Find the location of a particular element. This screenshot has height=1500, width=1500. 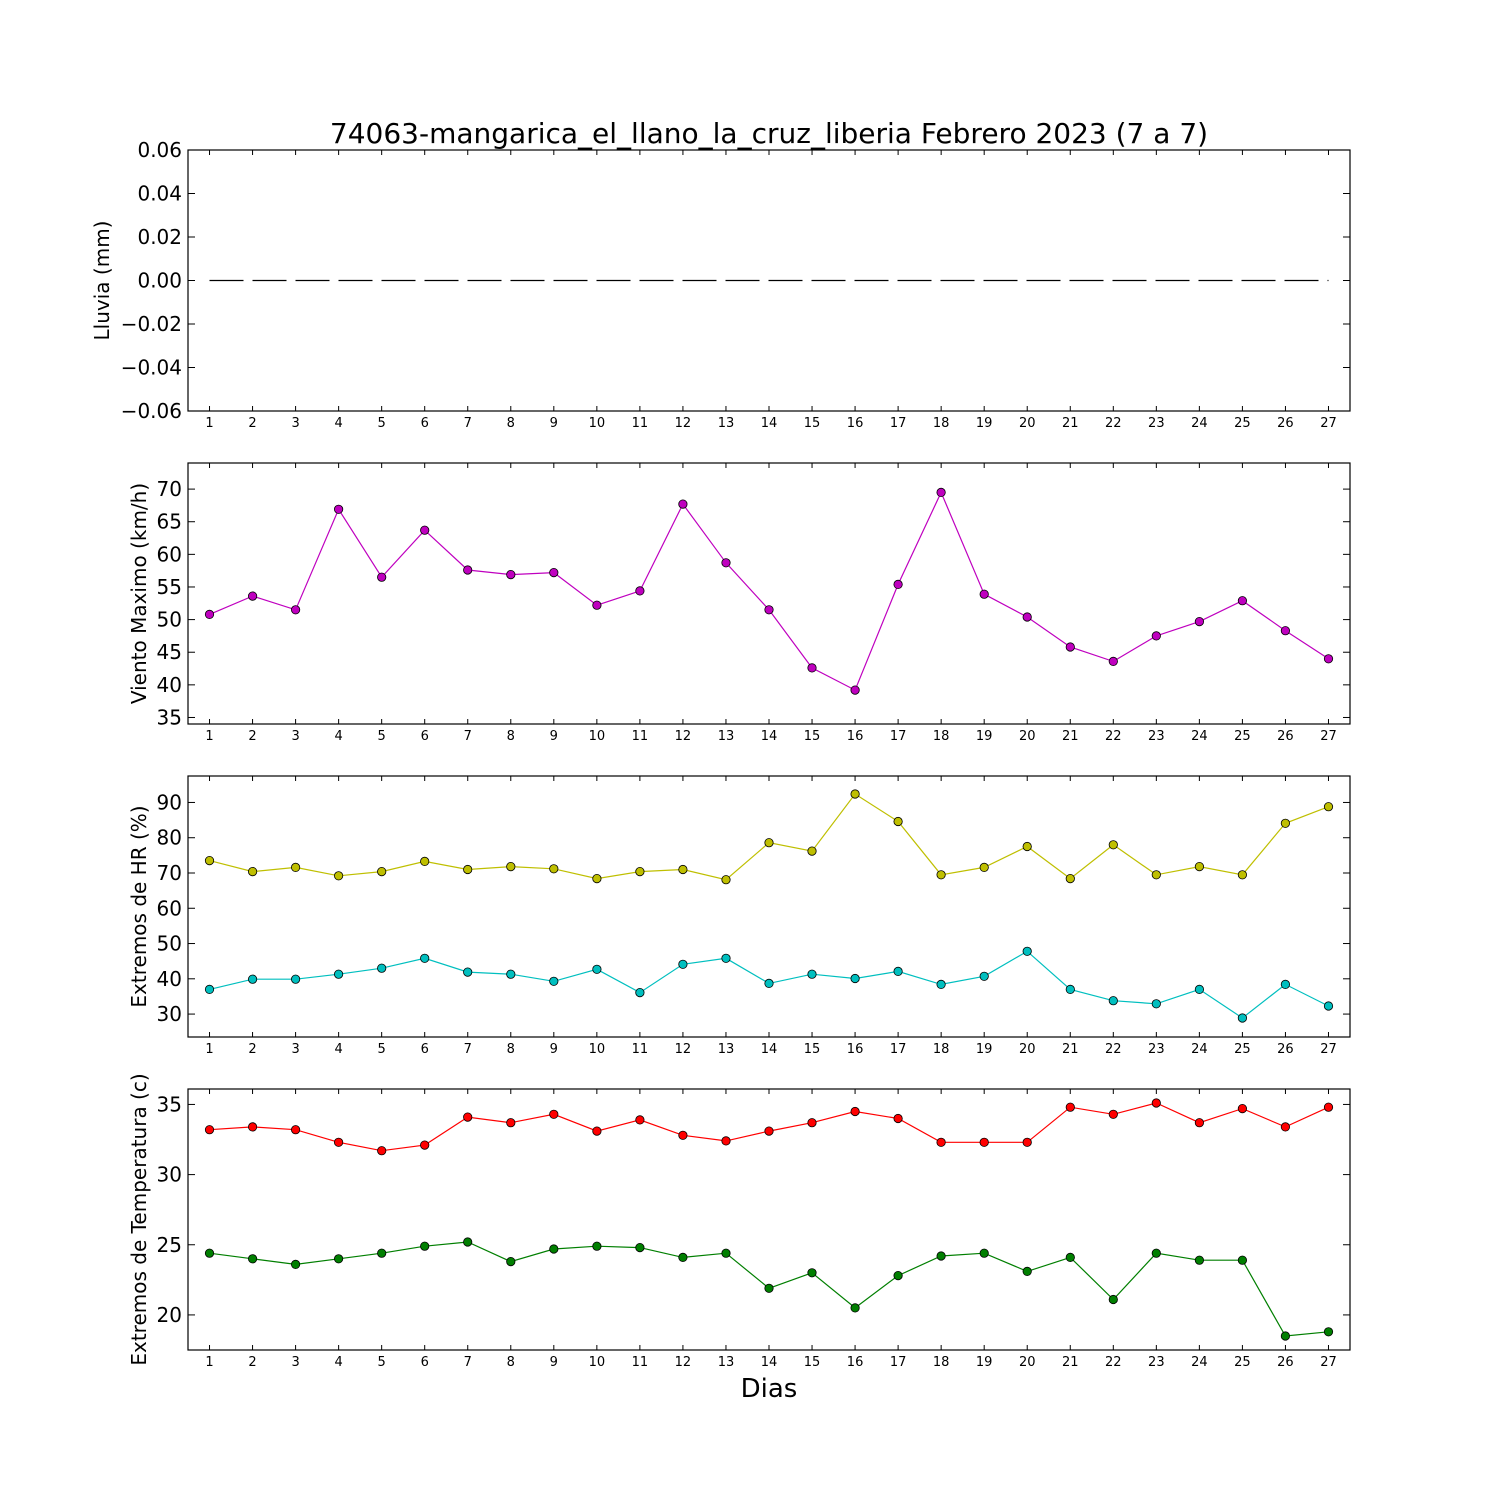

y-axis-label-viento: Viento Maximo (km/h) is located at coordinates (139, 593).